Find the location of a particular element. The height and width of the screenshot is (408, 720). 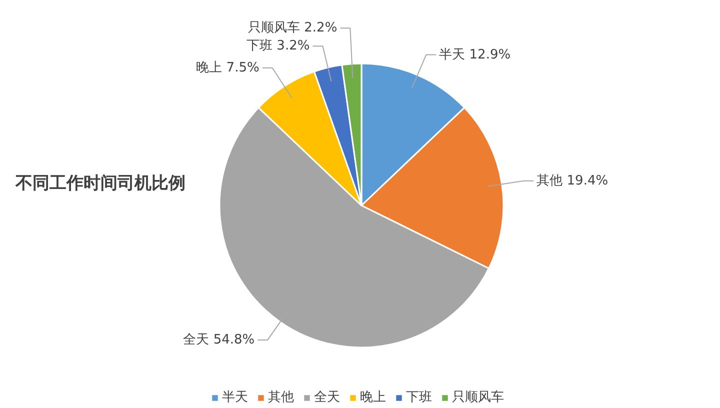

category-label: 晚上 7.5% is located at coordinates (228, 68).